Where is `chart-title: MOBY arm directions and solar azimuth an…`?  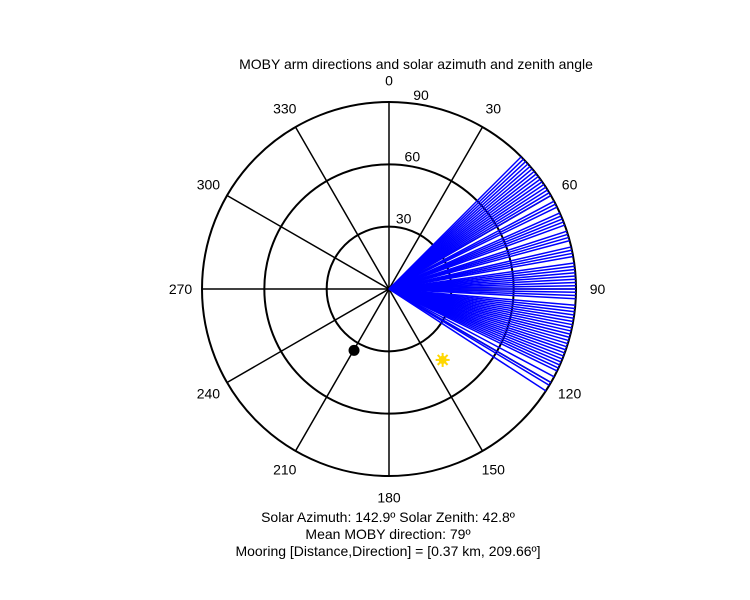 chart-title: MOBY arm directions and solar azimuth an… is located at coordinates (416, 64).